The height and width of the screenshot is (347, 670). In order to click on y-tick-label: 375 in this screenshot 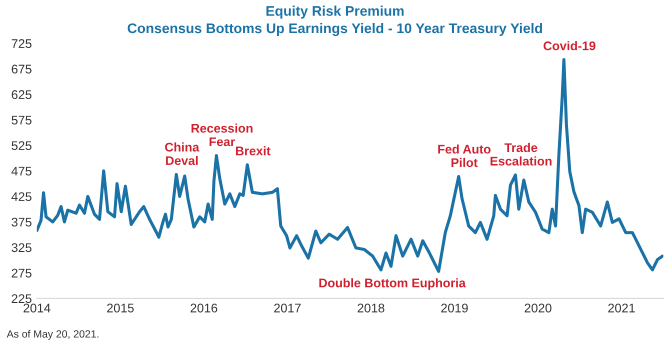, I will do `click(22, 222)`.